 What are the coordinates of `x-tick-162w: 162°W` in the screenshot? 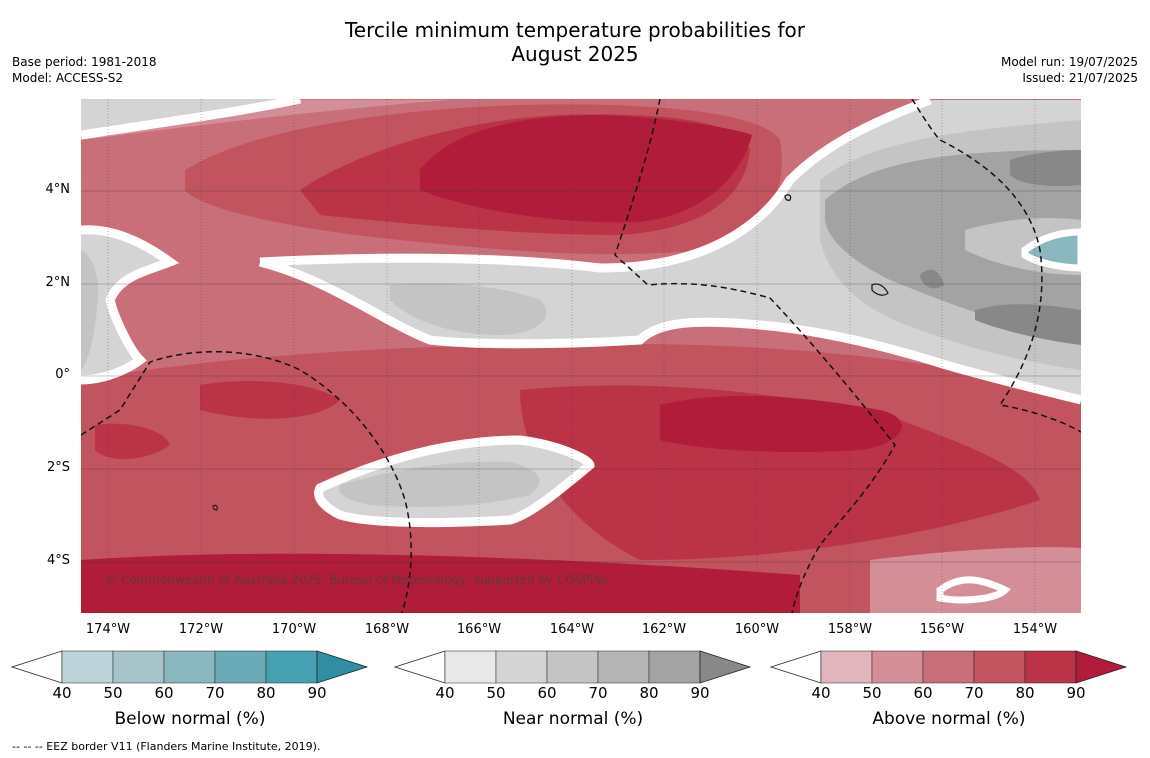 It's located at (664, 629).